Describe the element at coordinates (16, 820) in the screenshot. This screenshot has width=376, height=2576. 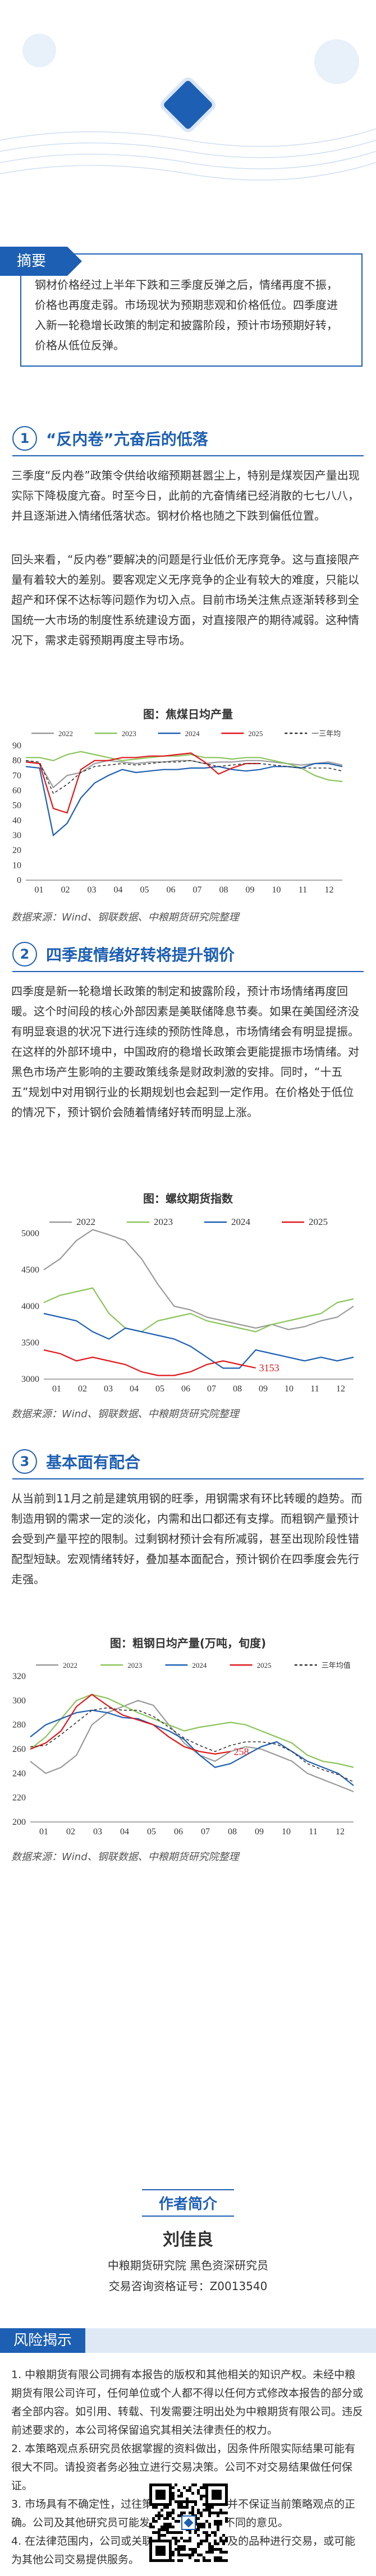
I see `y-tick-label: 40` at that location.